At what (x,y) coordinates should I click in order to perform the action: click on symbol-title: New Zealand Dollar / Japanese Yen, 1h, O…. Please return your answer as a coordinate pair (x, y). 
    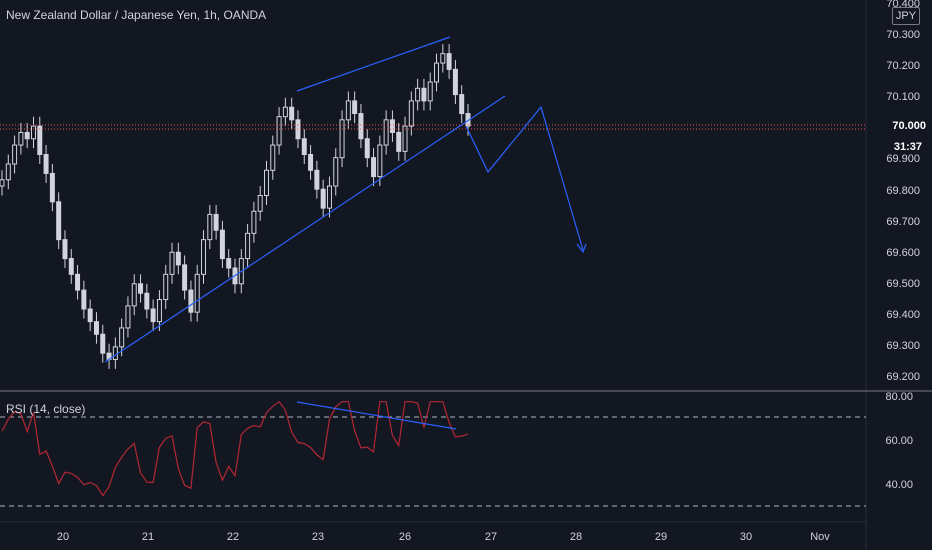
    Looking at the image, I should click on (136, 15).